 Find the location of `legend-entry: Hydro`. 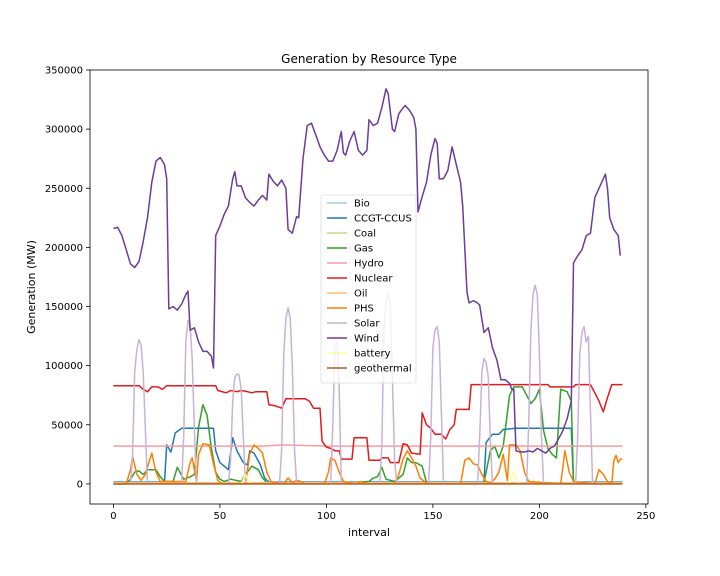

legend-entry: Hydro is located at coordinates (369, 264).